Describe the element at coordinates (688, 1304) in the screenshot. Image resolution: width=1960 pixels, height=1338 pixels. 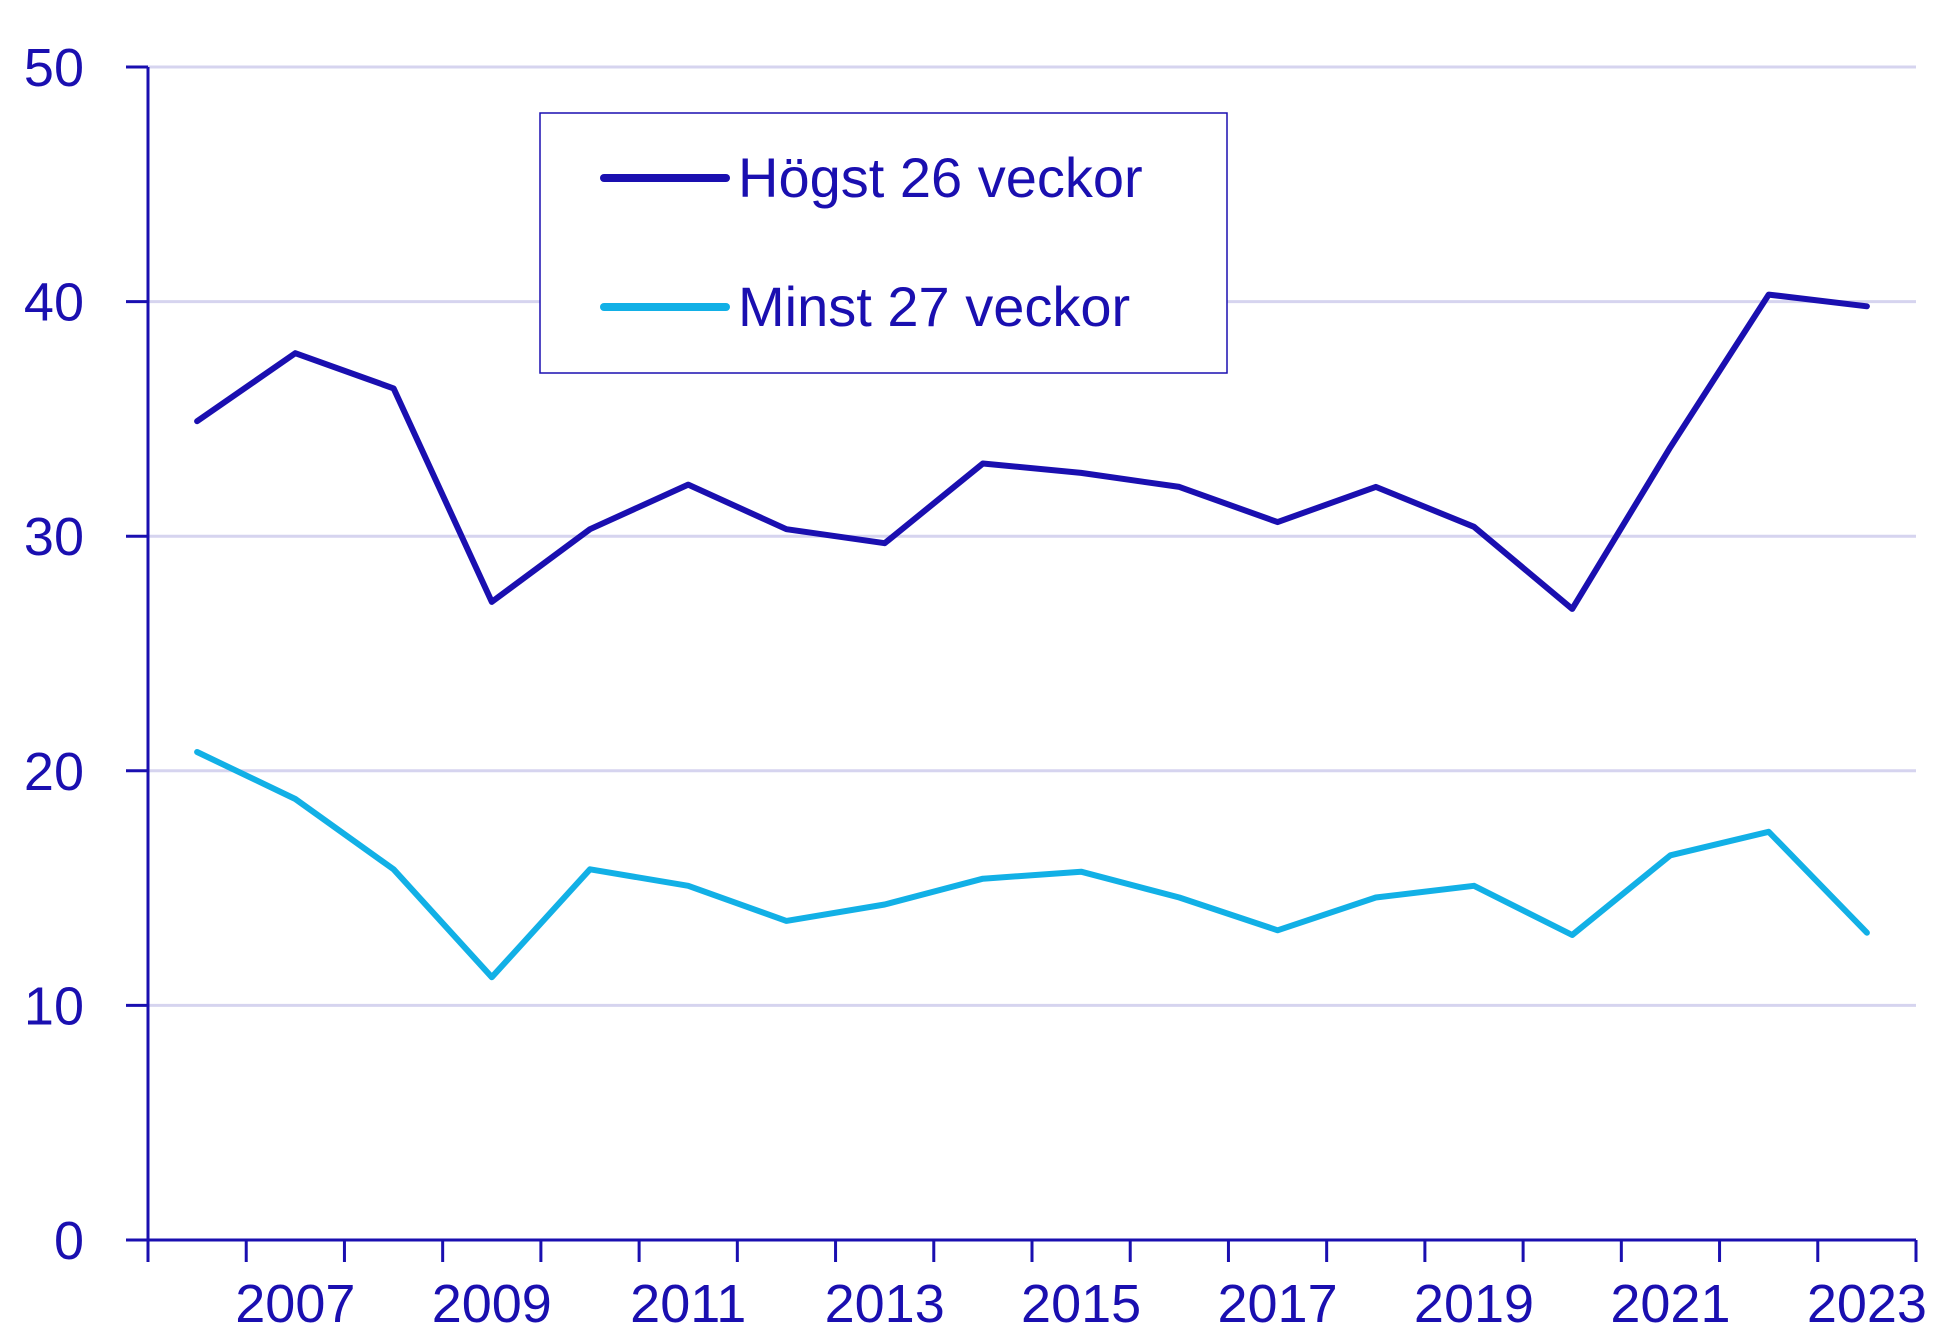
I see `x-tick-label-2011: 2011` at that location.